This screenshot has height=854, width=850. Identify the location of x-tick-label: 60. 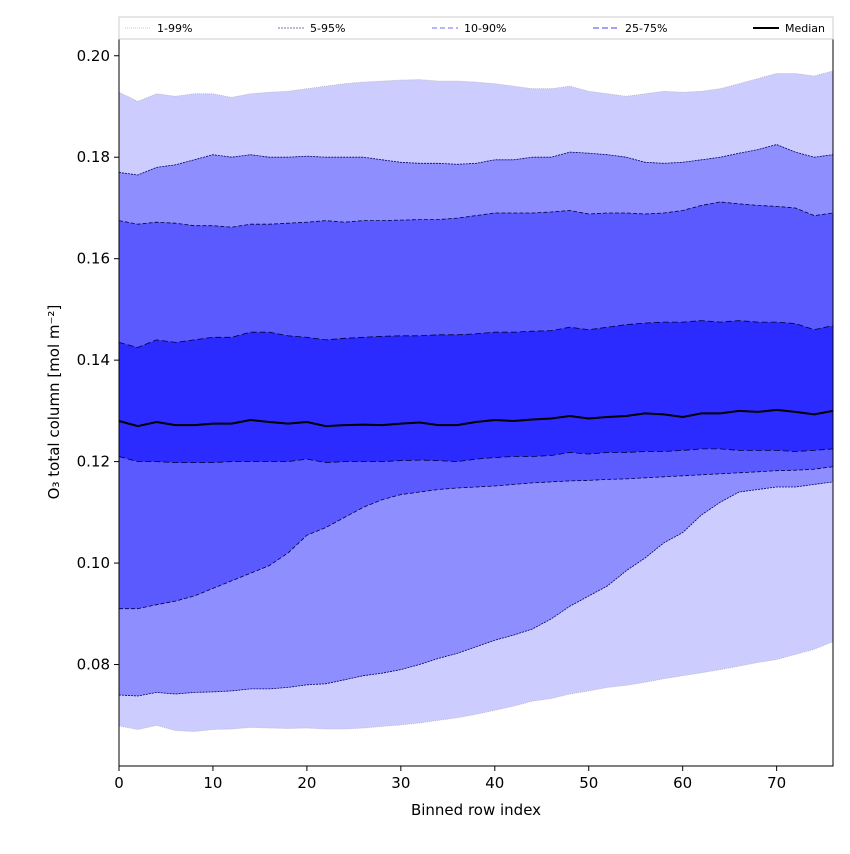
(682, 783).